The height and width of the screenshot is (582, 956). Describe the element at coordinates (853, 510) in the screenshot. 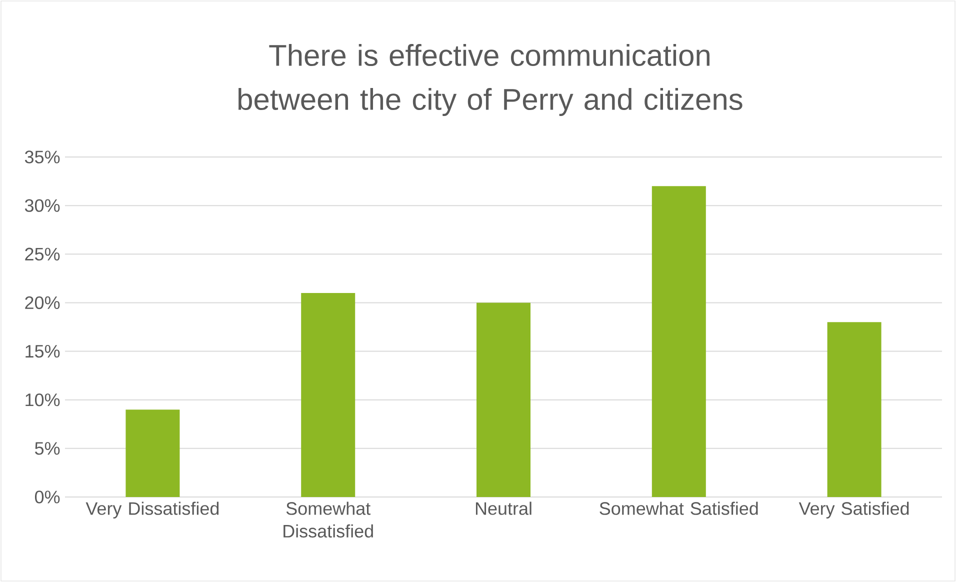

I see `x-tick-label: Very Satisfied` at that location.